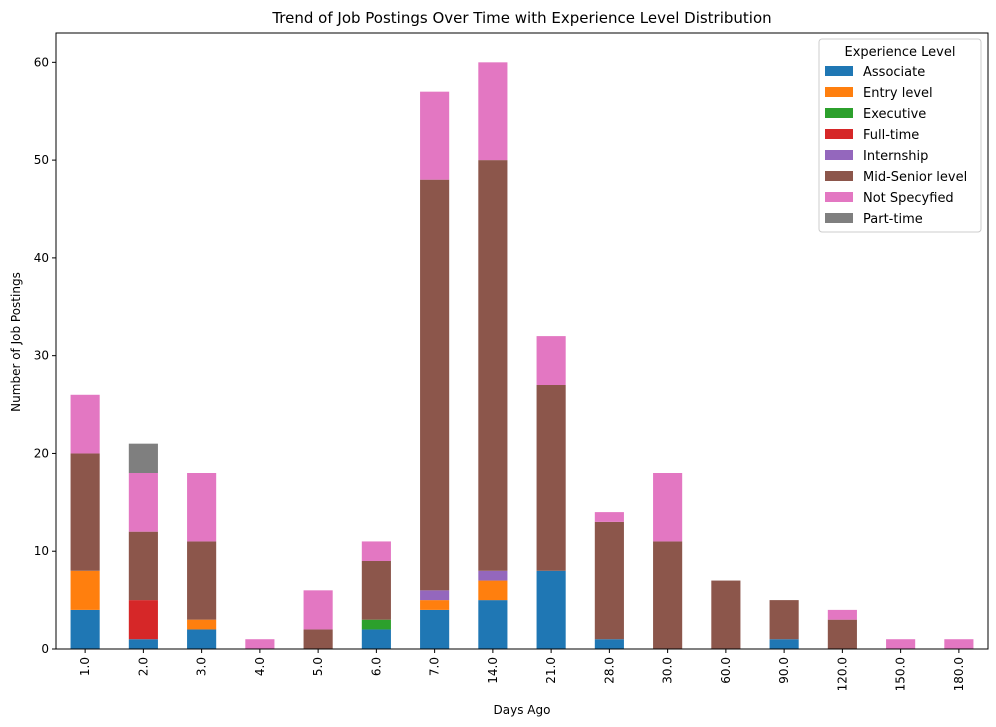  I want to click on bar-segment-associate-14.0, so click(493, 624).